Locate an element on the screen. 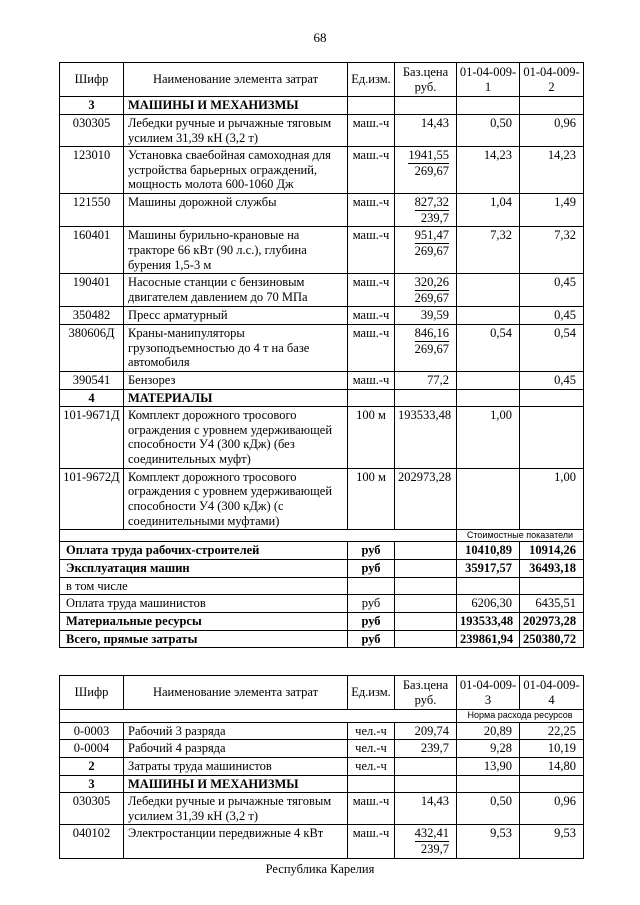  summary-name: в том числе is located at coordinates (203, 586).